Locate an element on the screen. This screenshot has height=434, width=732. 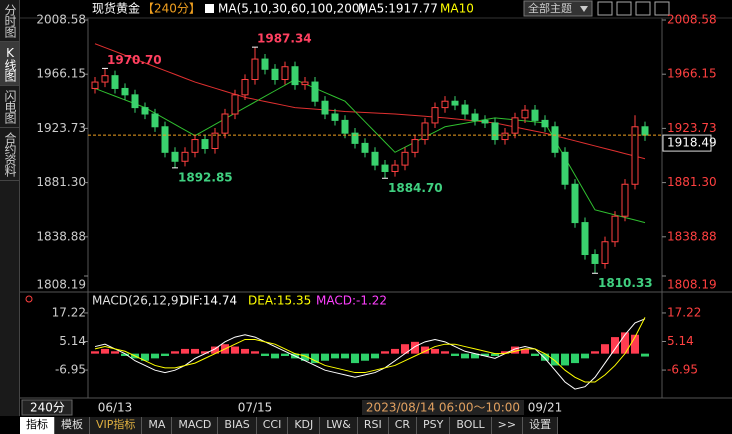
period: 【240分】 is located at coordinates (171, 9).